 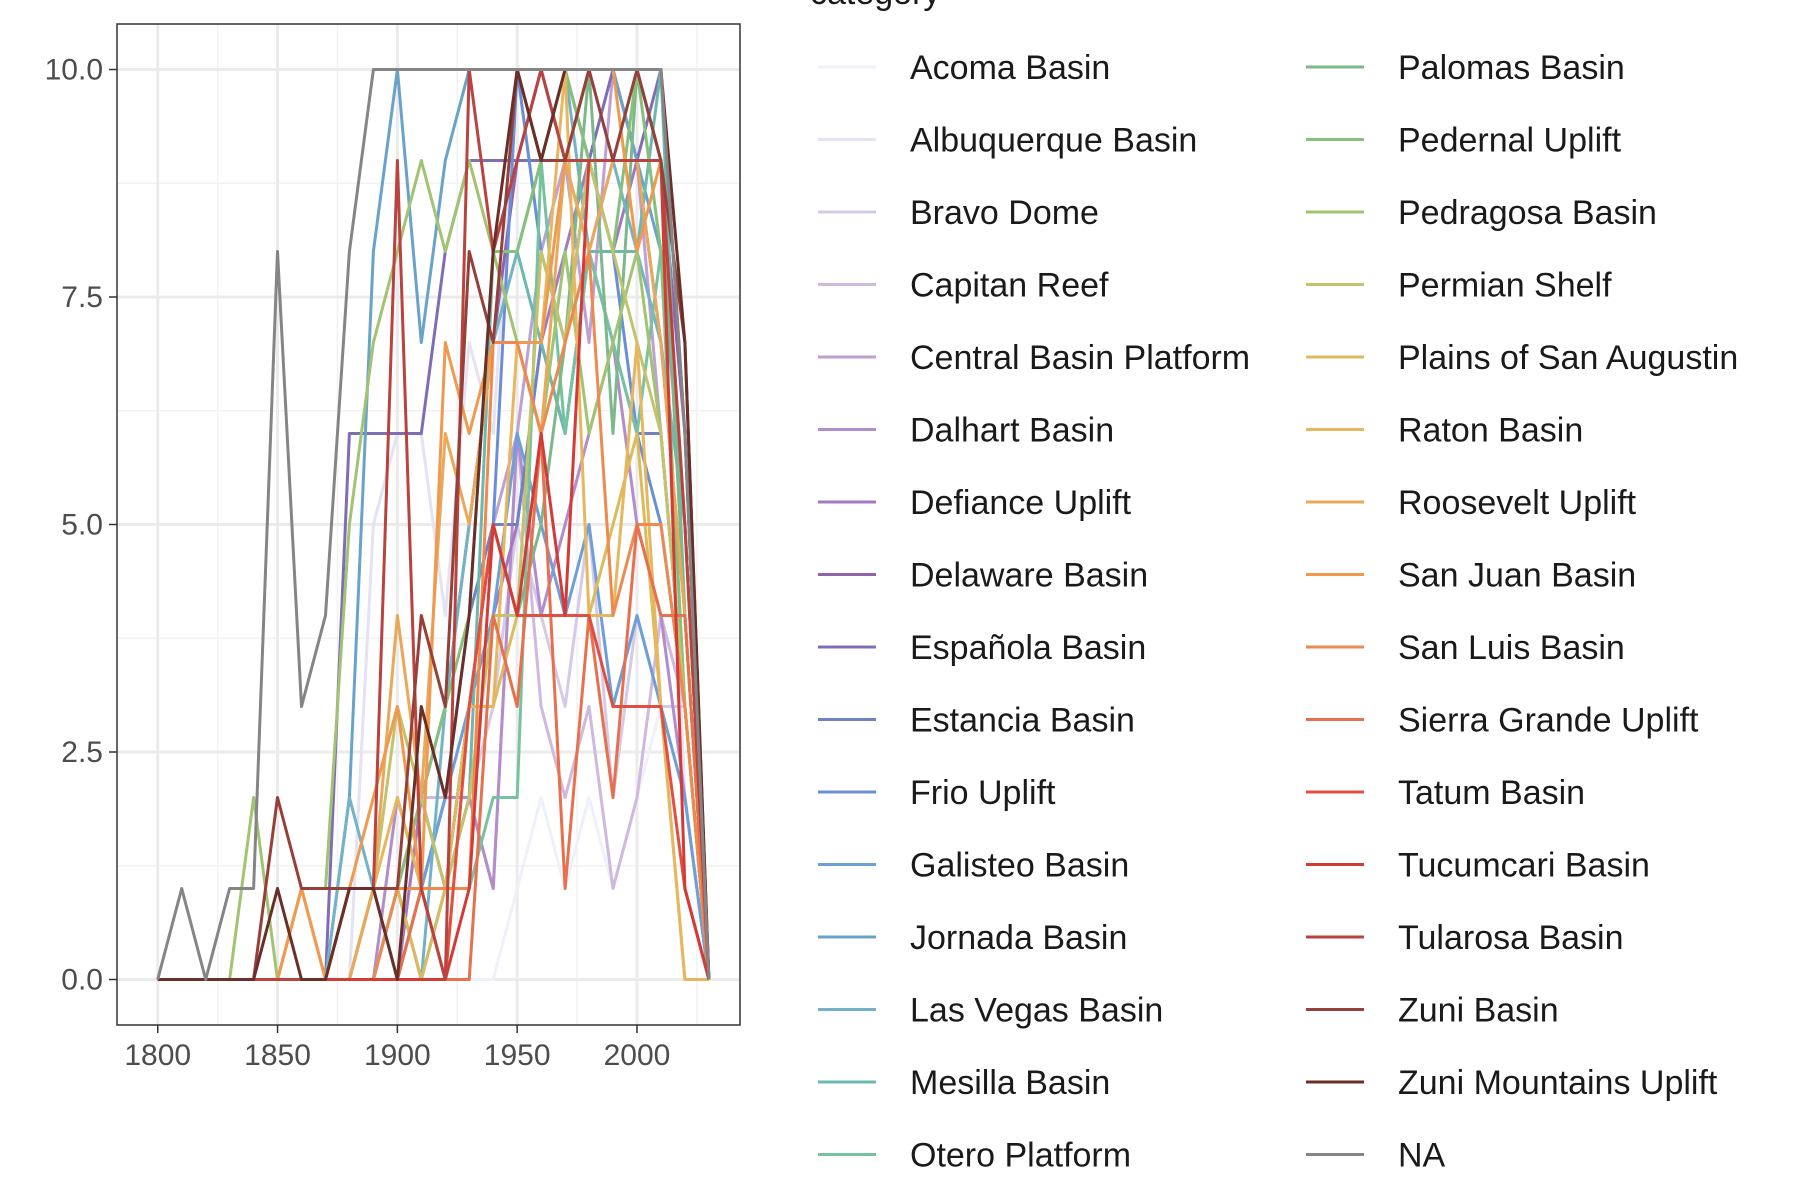 I want to click on y-tick-label: 2.5, so click(x=82, y=752).